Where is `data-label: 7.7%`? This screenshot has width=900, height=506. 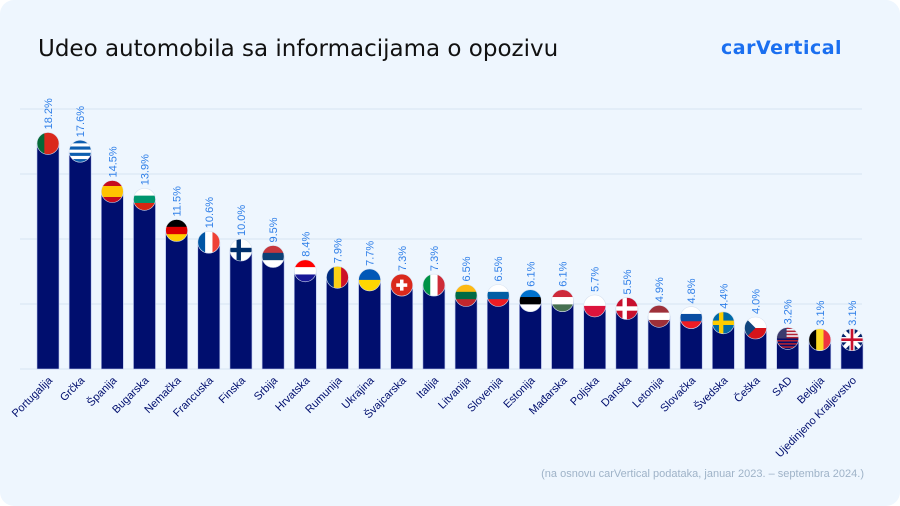
data-label: 7.7% is located at coordinates (371, 253).